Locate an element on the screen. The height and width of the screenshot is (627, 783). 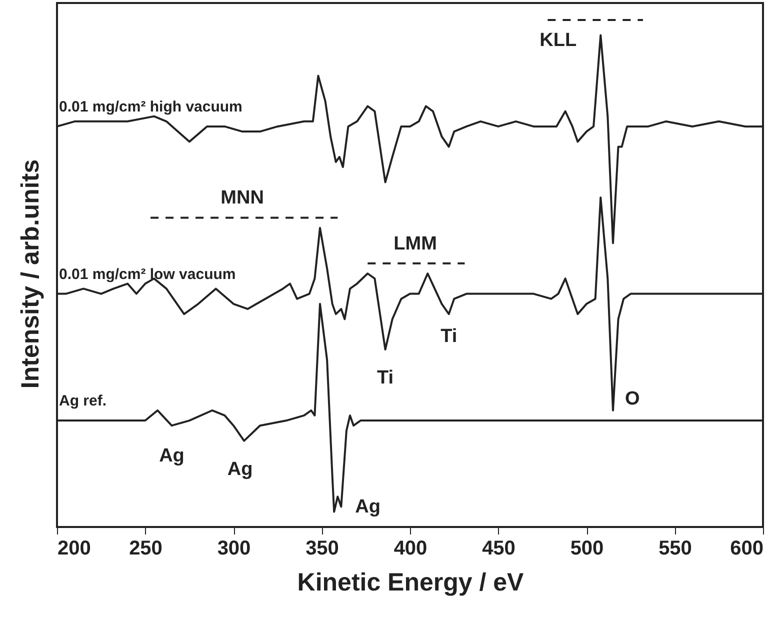
x-tick-label: 250 is located at coordinates (145, 549).